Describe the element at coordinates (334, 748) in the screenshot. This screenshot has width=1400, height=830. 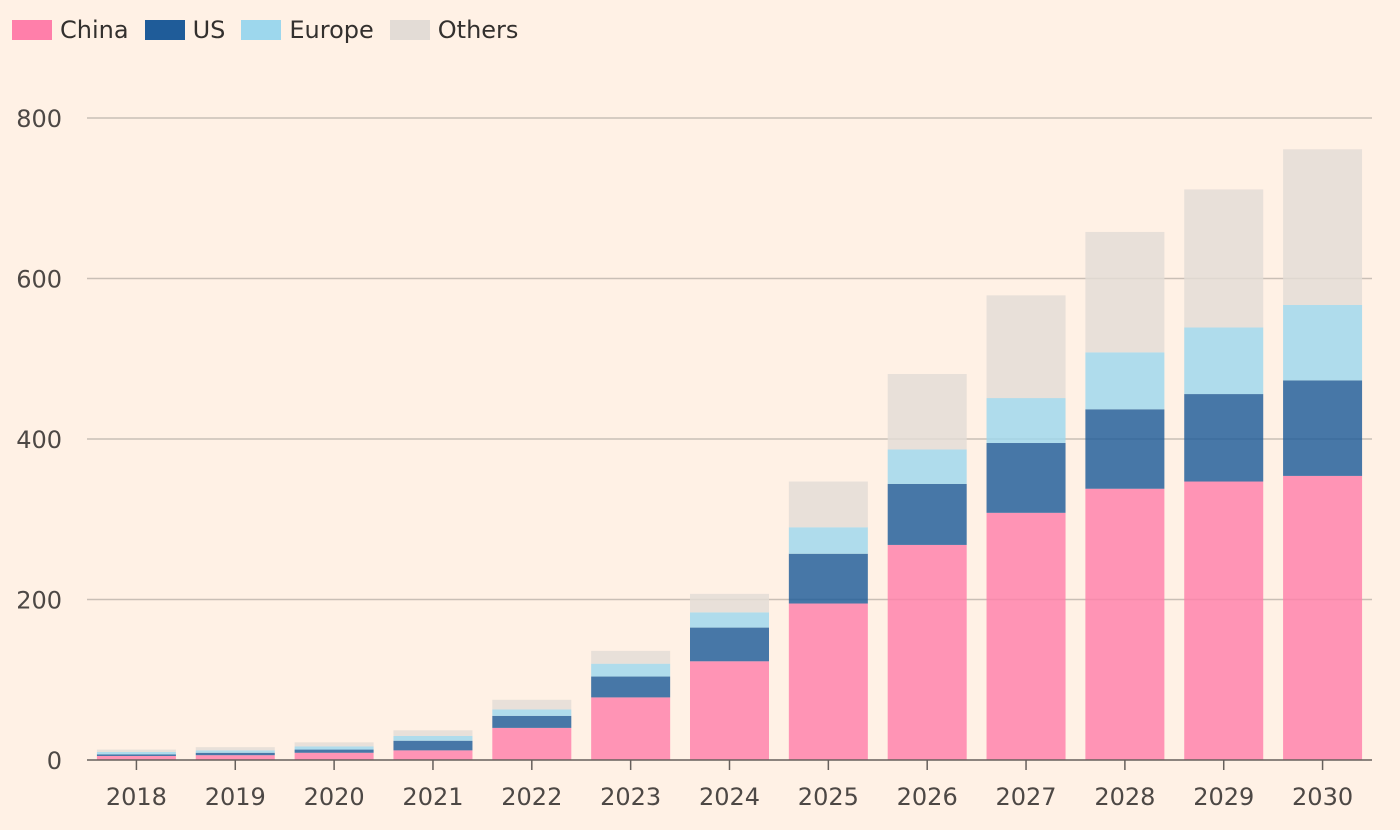
I see `bar-europe-2020` at that location.